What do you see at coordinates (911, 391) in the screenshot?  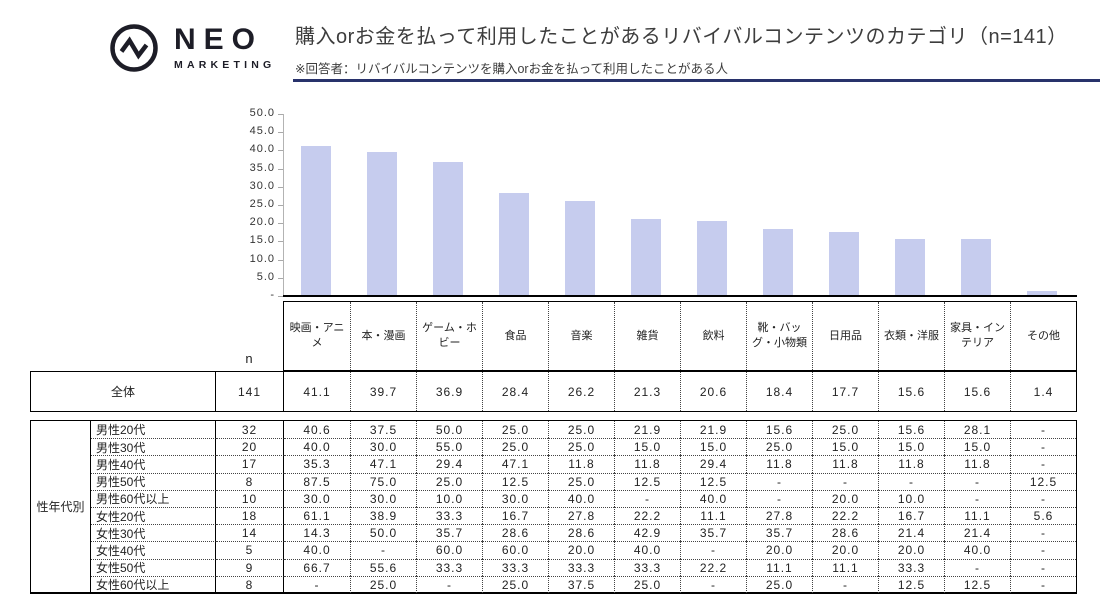 I see `overall-value-cell: 15.6` at bounding box center [911, 391].